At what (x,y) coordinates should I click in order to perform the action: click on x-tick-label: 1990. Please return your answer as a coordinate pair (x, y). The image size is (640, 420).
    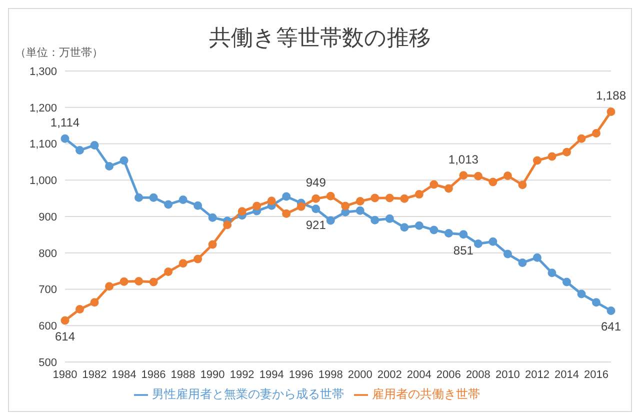
    Looking at the image, I should click on (212, 374).